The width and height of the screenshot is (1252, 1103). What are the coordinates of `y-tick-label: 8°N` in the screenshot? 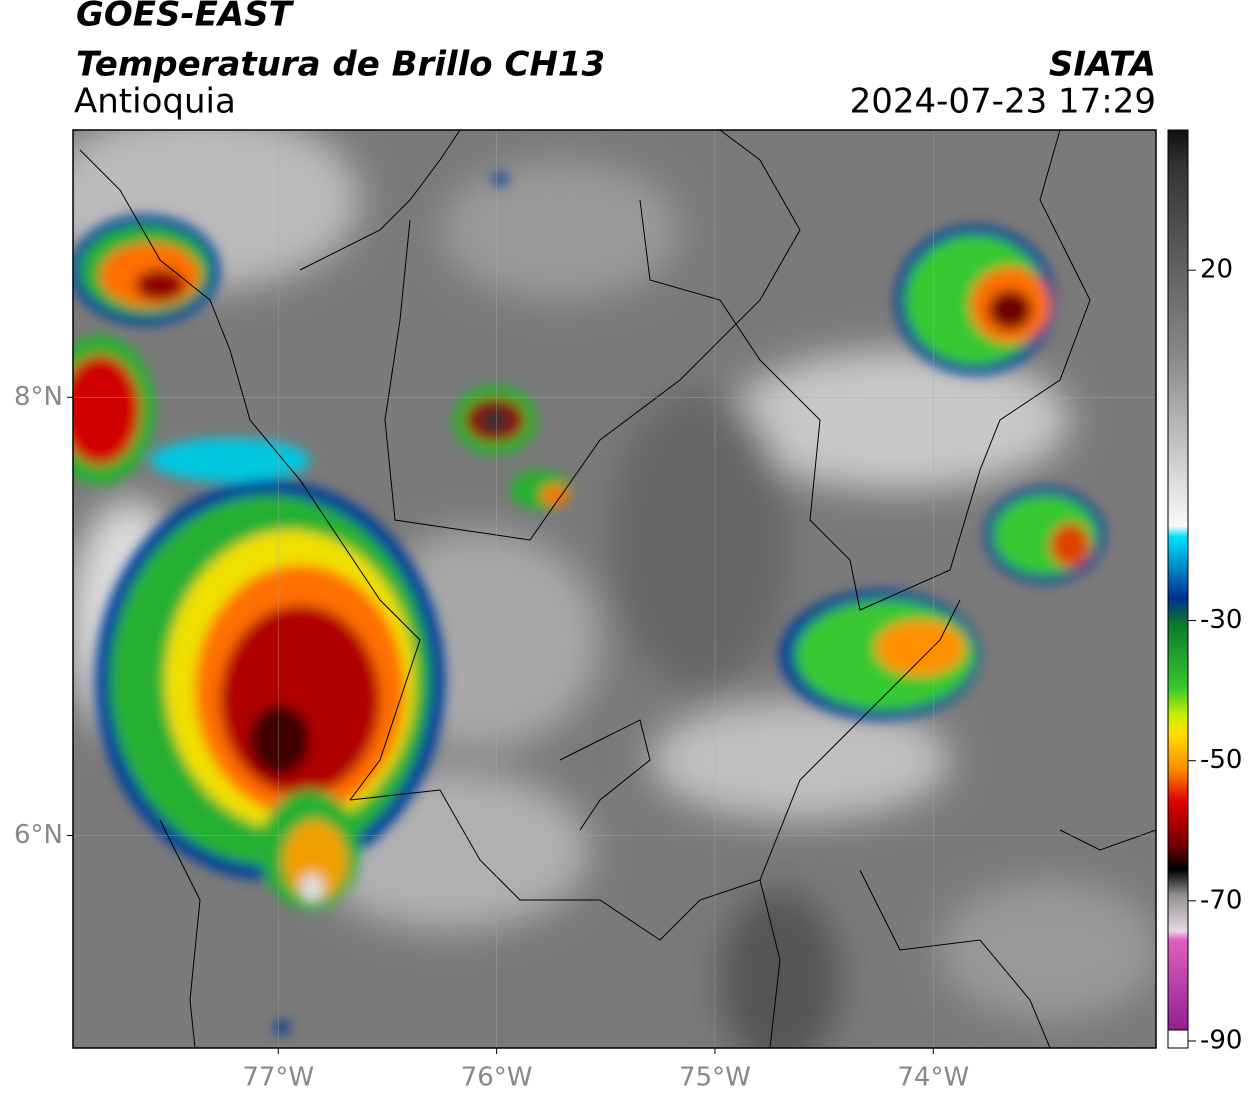 It's located at (38, 397).